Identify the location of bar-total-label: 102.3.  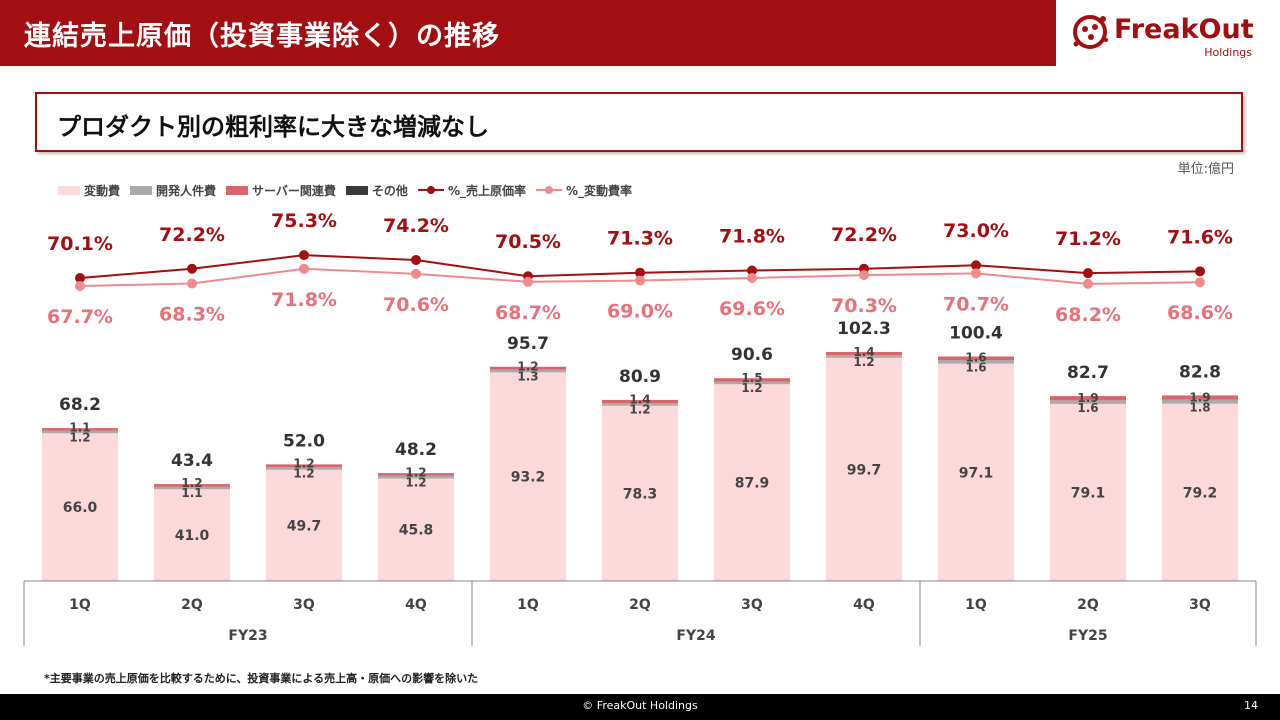
(864, 329).